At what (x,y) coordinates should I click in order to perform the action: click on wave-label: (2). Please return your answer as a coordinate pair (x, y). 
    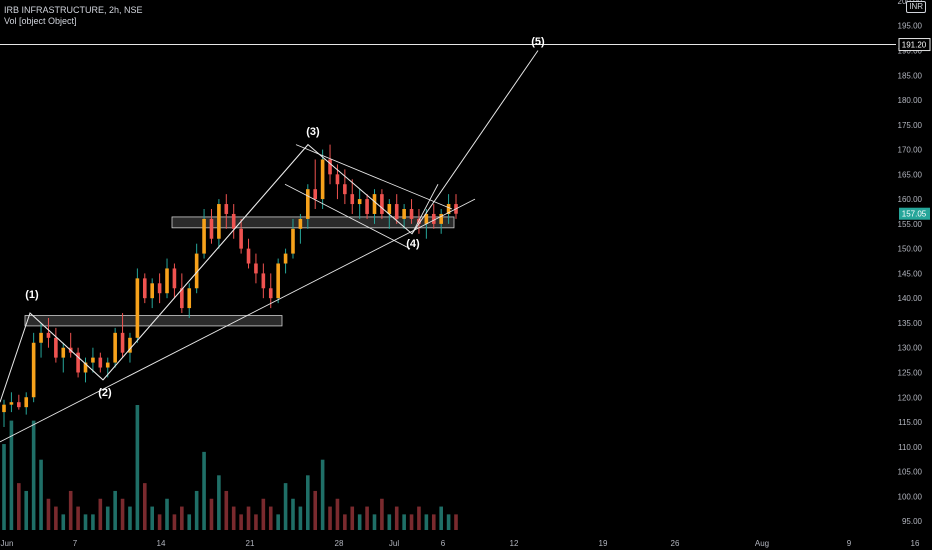
    Looking at the image, I should click on (105, 393).